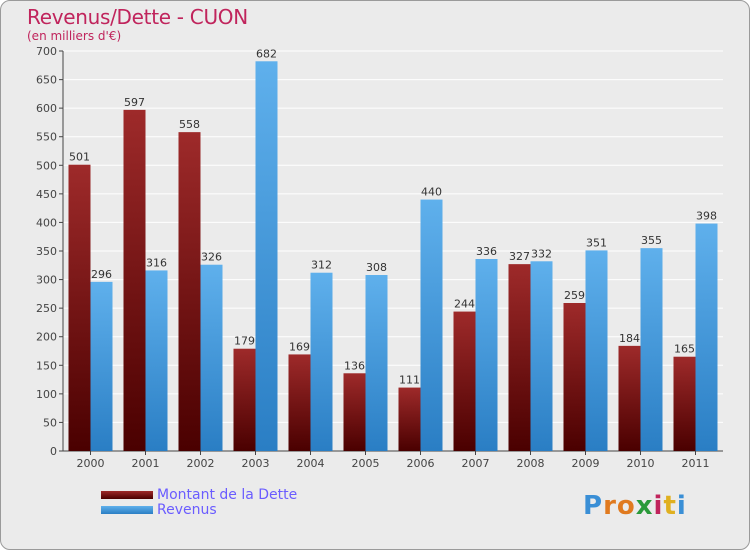  Describe the element at coordinates (354, 365) in the screenshot. I see `data-label-dette: 136` at that location.